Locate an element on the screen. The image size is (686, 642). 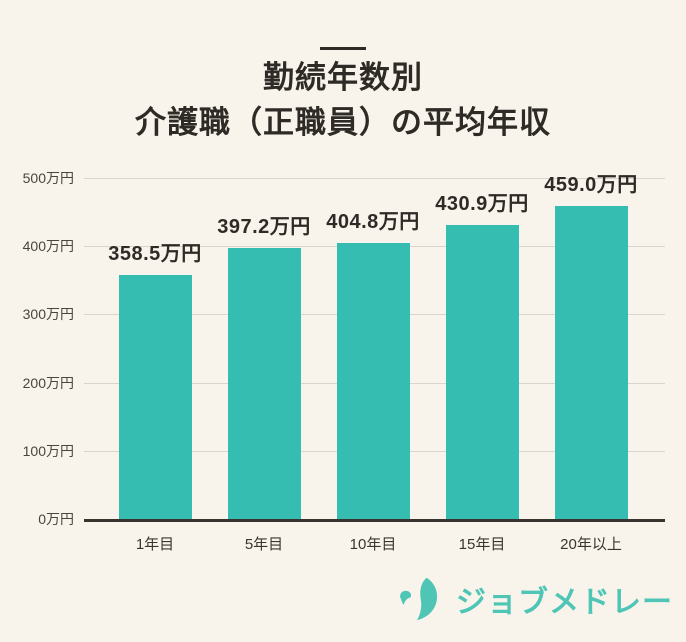
brand-logo: ジョブメドレー is located at coordinates (534, 599).